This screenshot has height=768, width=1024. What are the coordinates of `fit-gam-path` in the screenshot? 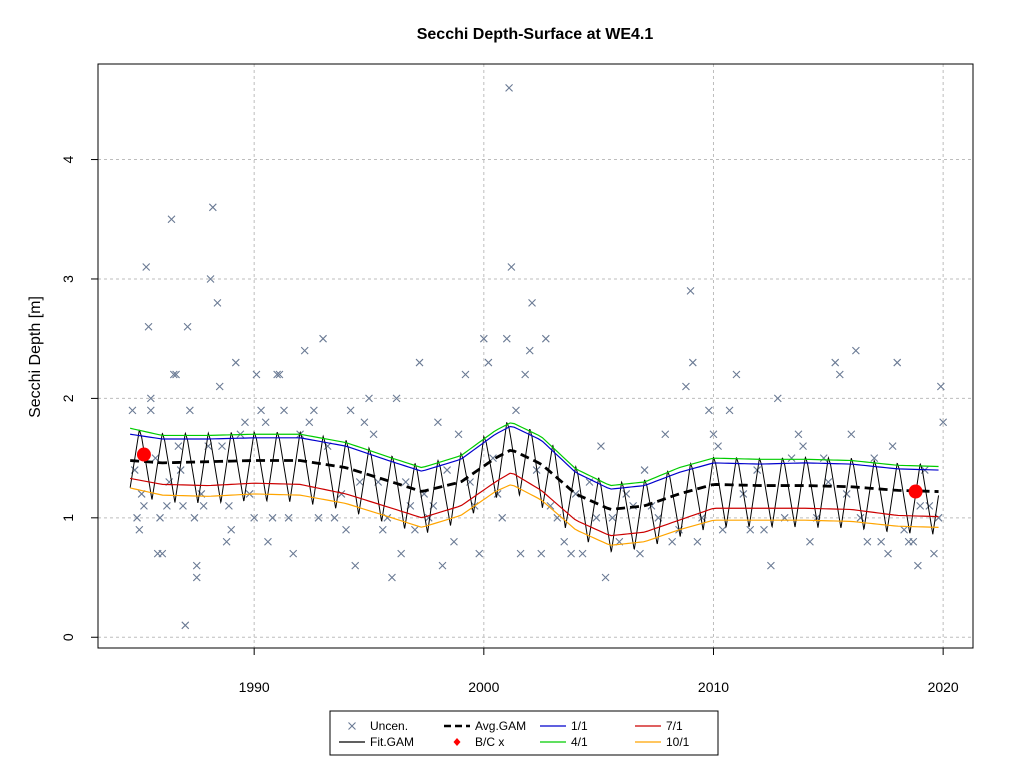 It's located at (534, 487).